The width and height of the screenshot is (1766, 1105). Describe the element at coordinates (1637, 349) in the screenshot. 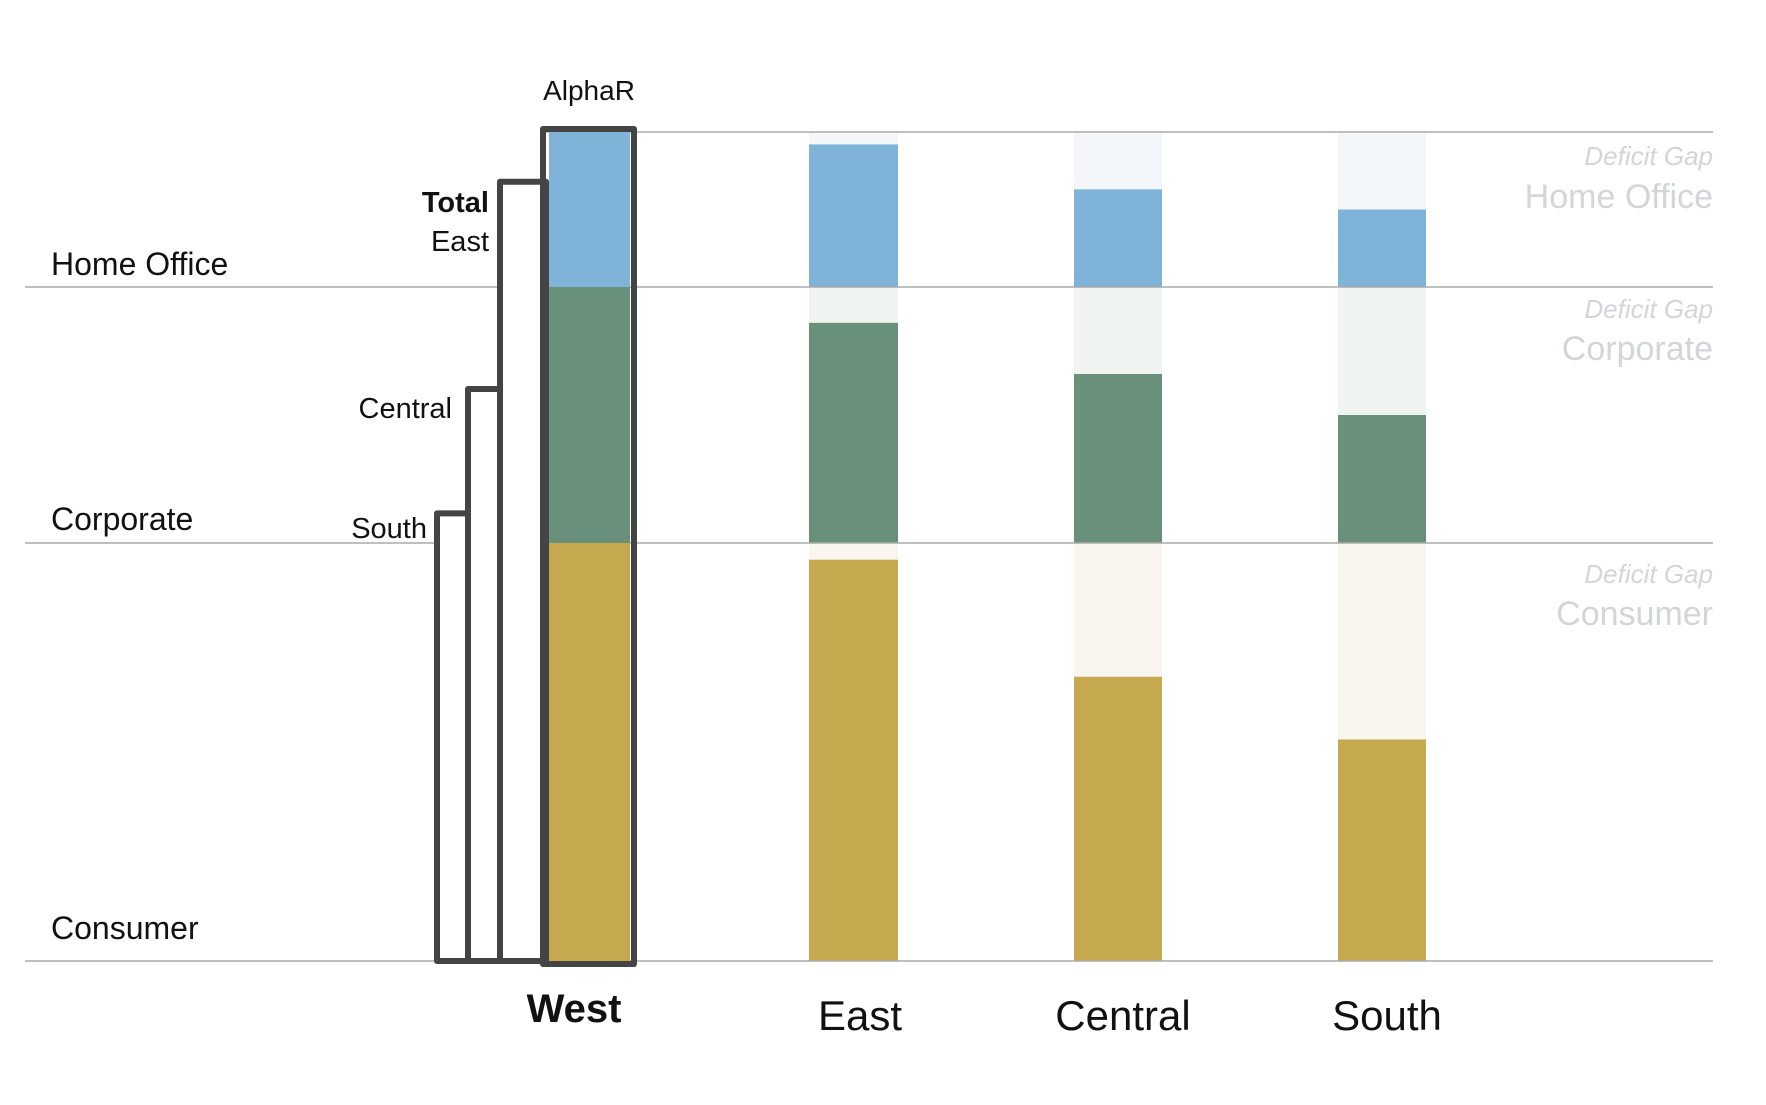

I see `gap-label-corporate: Corporate` at that location.